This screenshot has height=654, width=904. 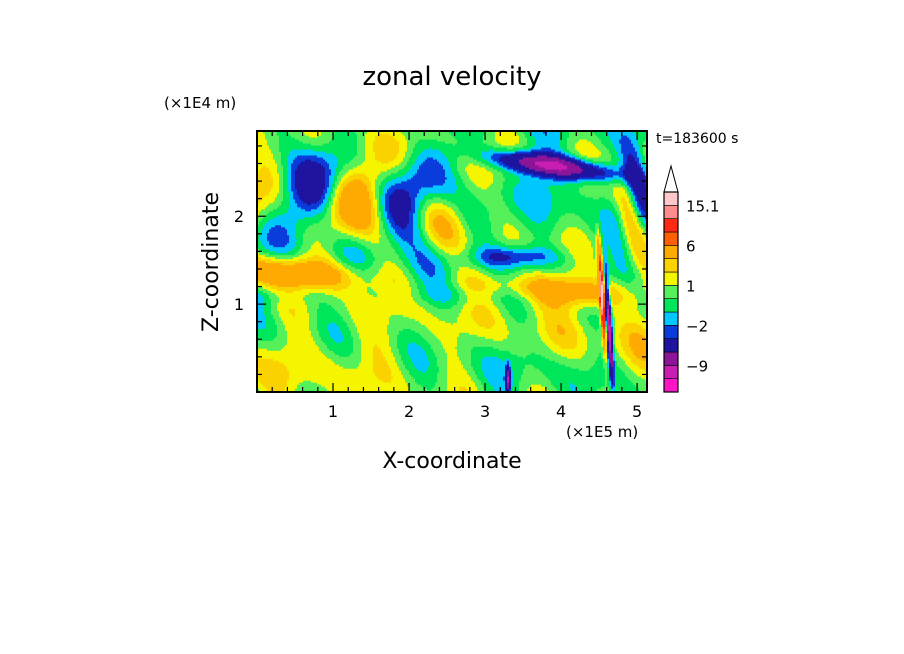 What do you see at coordinates (200, 103) in the screenshot?
I see `y-axis-unit: (×1E4 m)` at bounding box center [200, 103].